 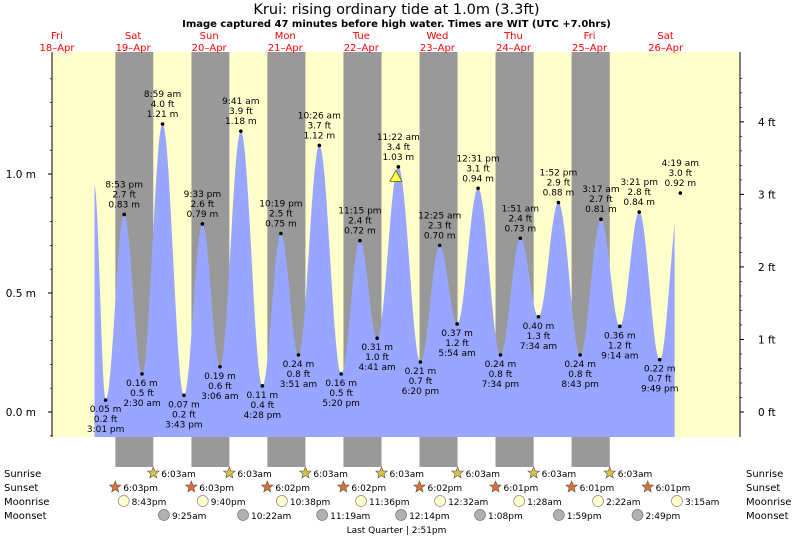 What do you see at coordinates (319, 116) in the screenshot?
I see `high-tide-time: 10:26 am` at bounding box center [319, 116].